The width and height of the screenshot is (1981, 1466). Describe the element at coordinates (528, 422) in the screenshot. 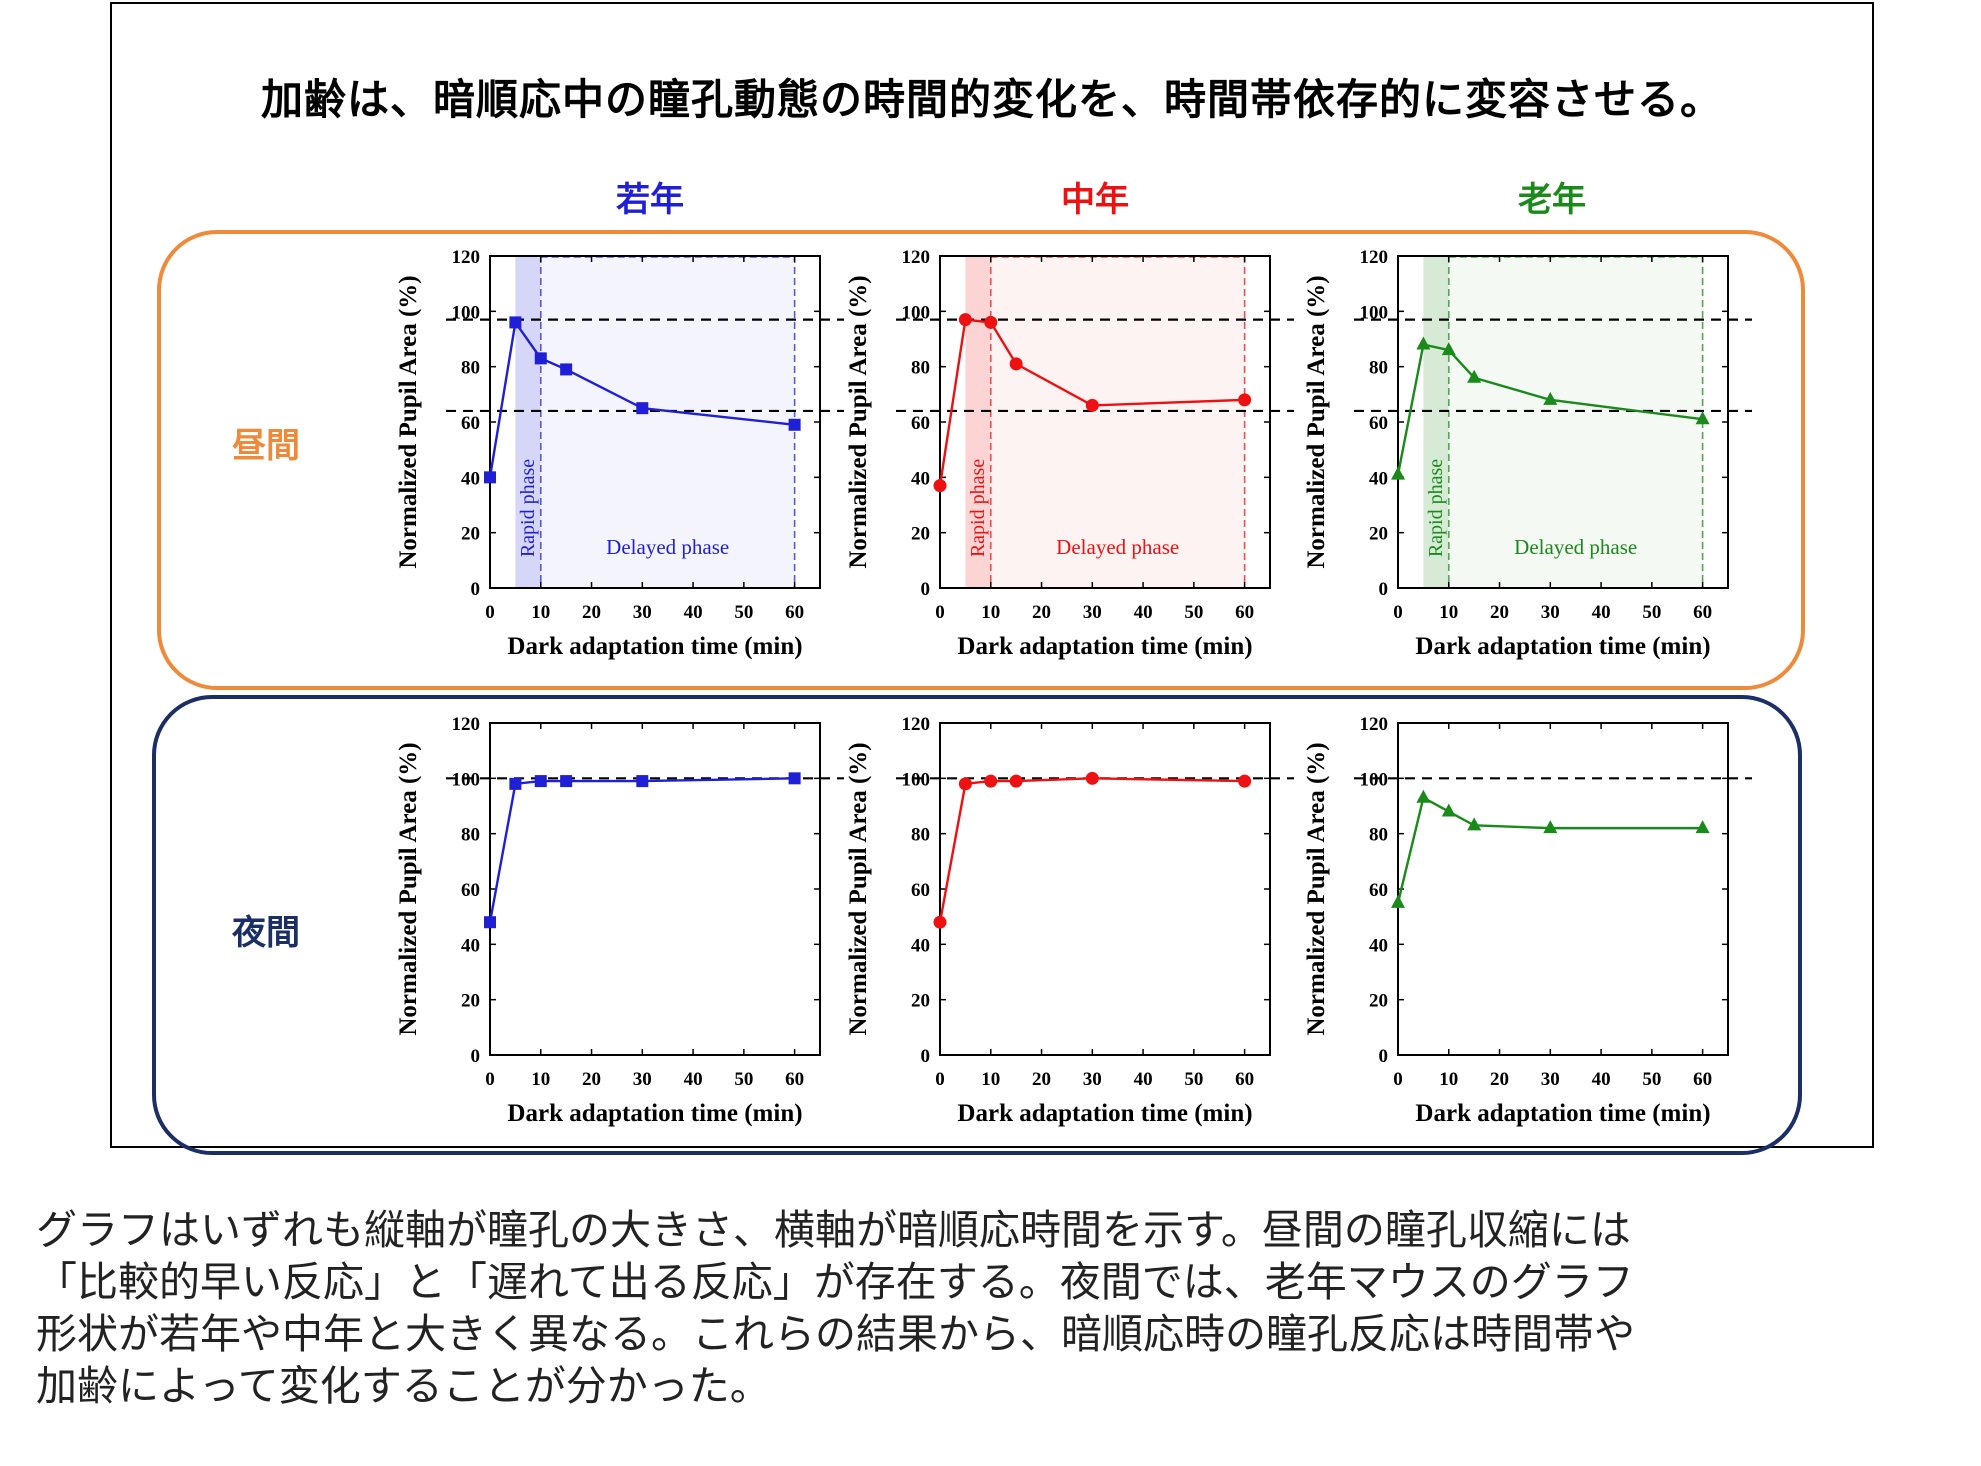

I see `rapid-phase-band` at that location.